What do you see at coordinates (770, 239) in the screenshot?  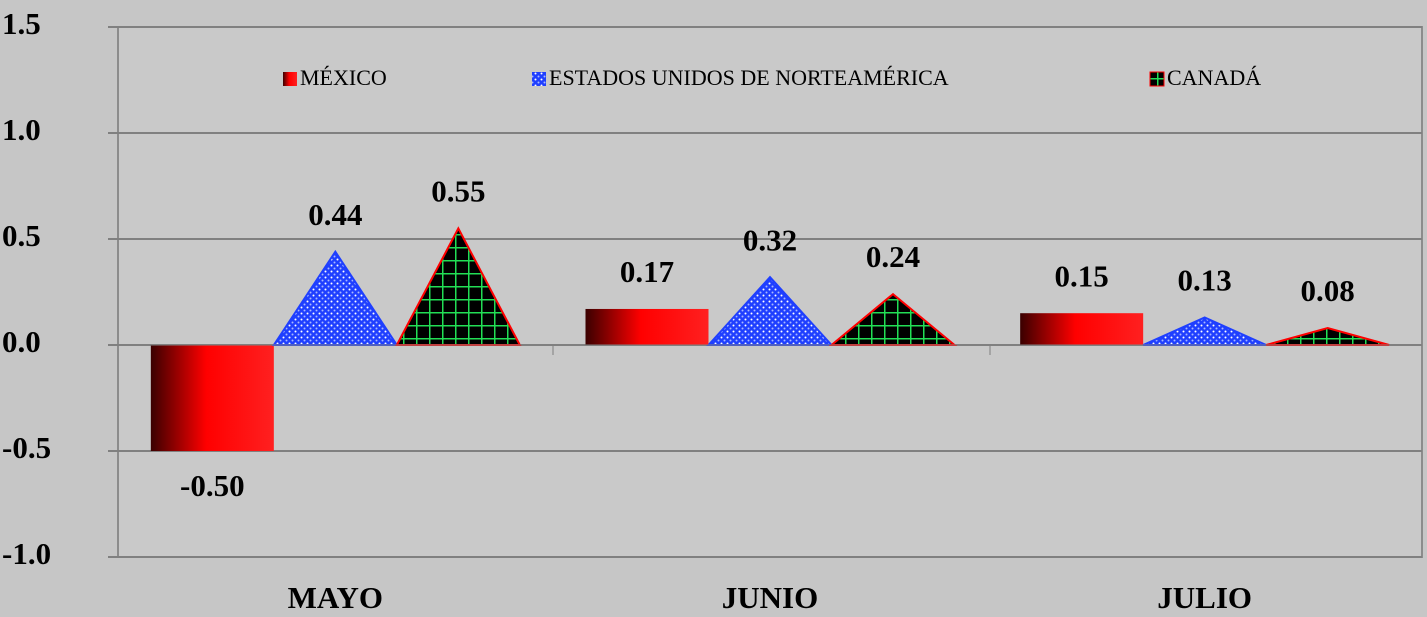 I see `value-label: 0.32` at bounding box center [770, 239].